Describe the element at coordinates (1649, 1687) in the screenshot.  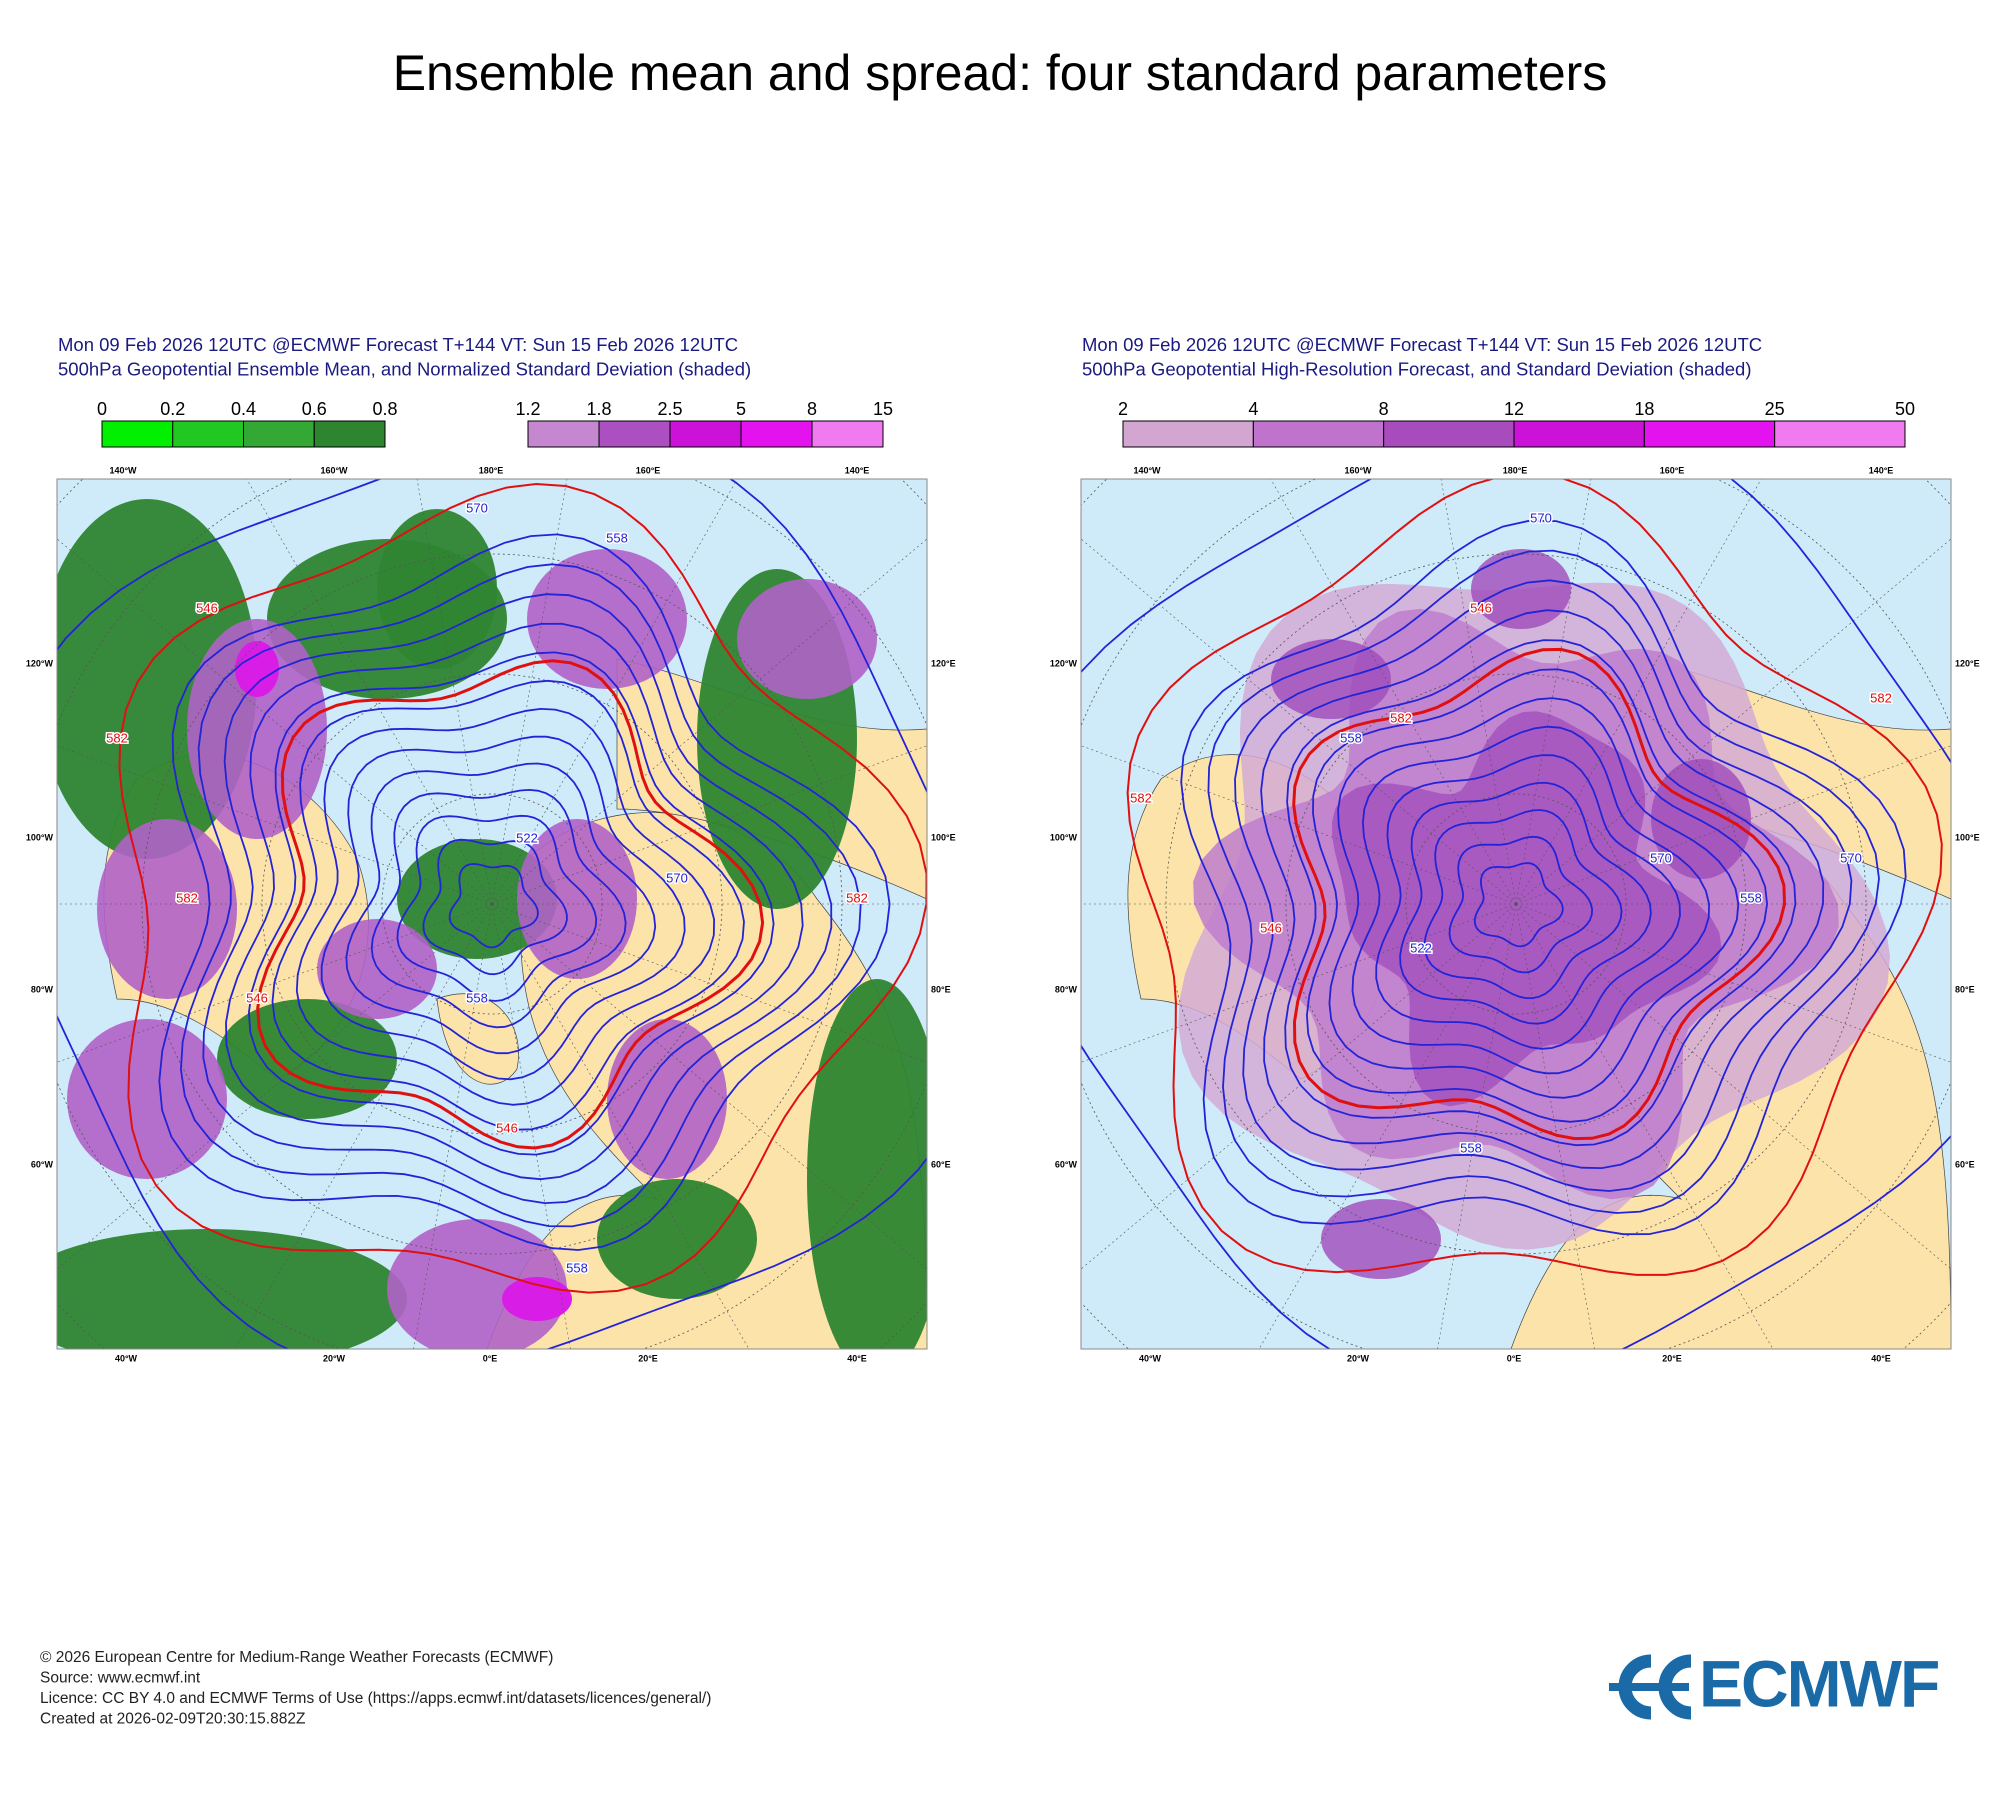
I see `logo-mark` at that location.